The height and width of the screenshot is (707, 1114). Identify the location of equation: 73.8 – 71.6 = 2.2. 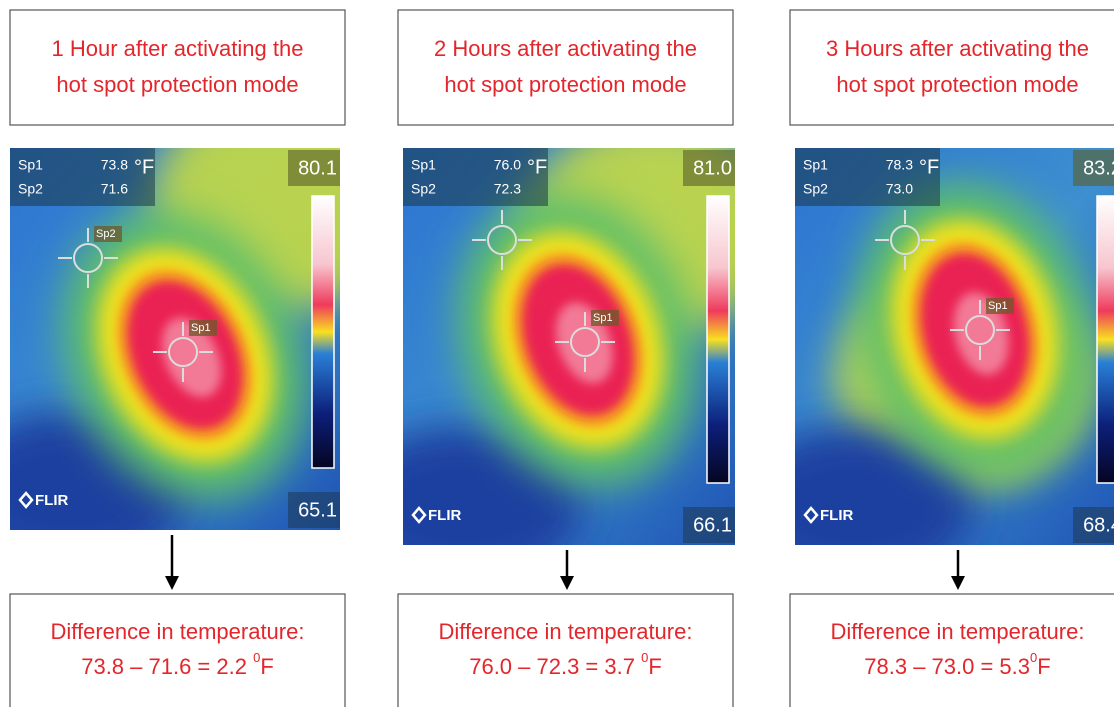
(167, 666).